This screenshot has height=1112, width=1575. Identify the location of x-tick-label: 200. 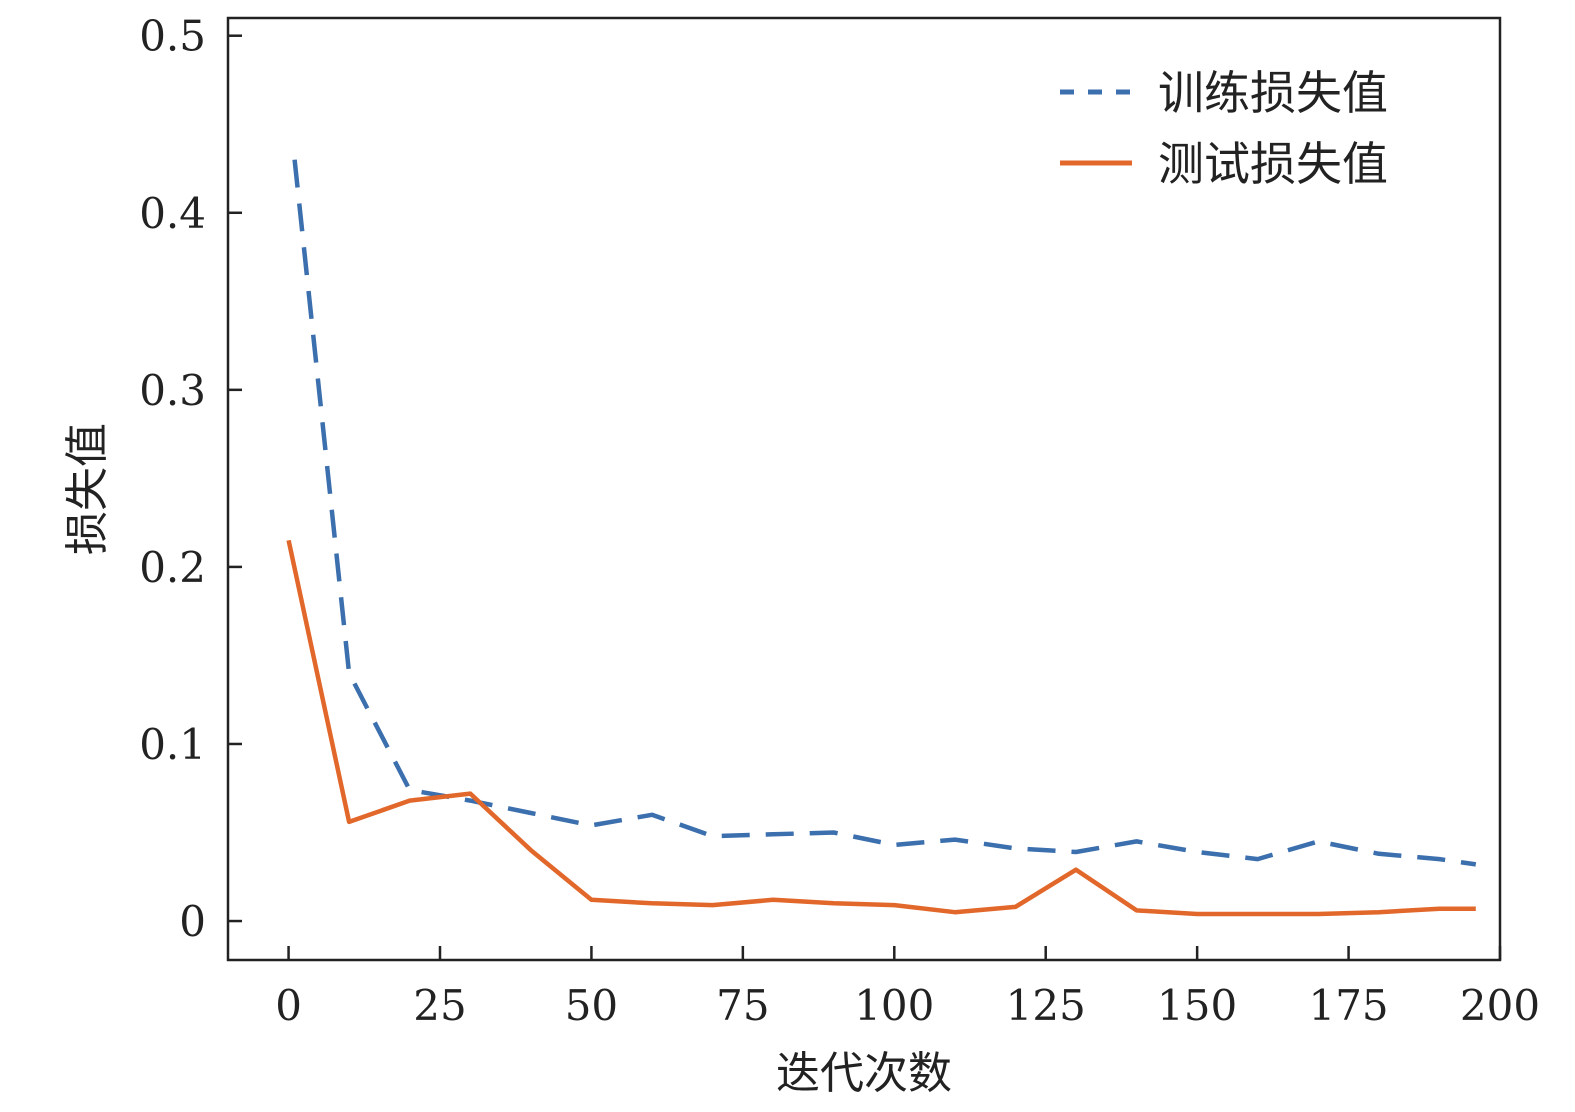
(1500, 1005).